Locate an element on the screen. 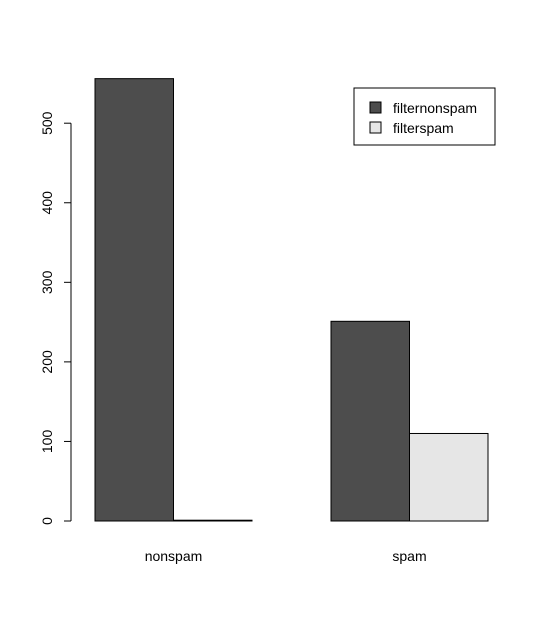 The width and height of the screenshot is (545, 629). legend-label-filternonspam: filternonspam is located at coordinates (435, 108).